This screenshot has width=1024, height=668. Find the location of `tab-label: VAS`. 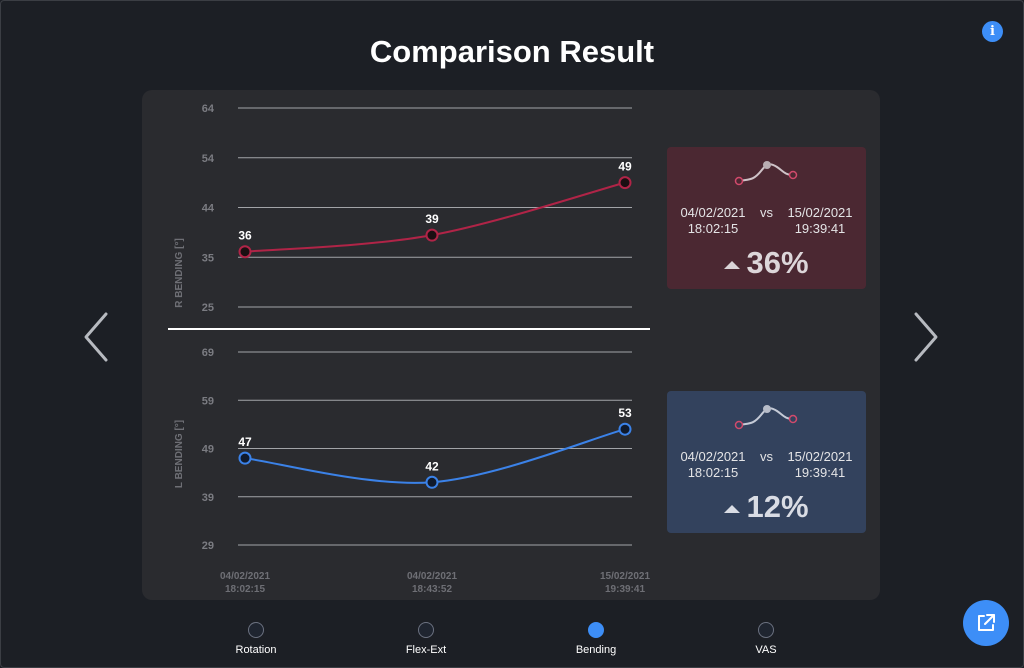

tab-label: VAS is located at coordinates (766, 650).